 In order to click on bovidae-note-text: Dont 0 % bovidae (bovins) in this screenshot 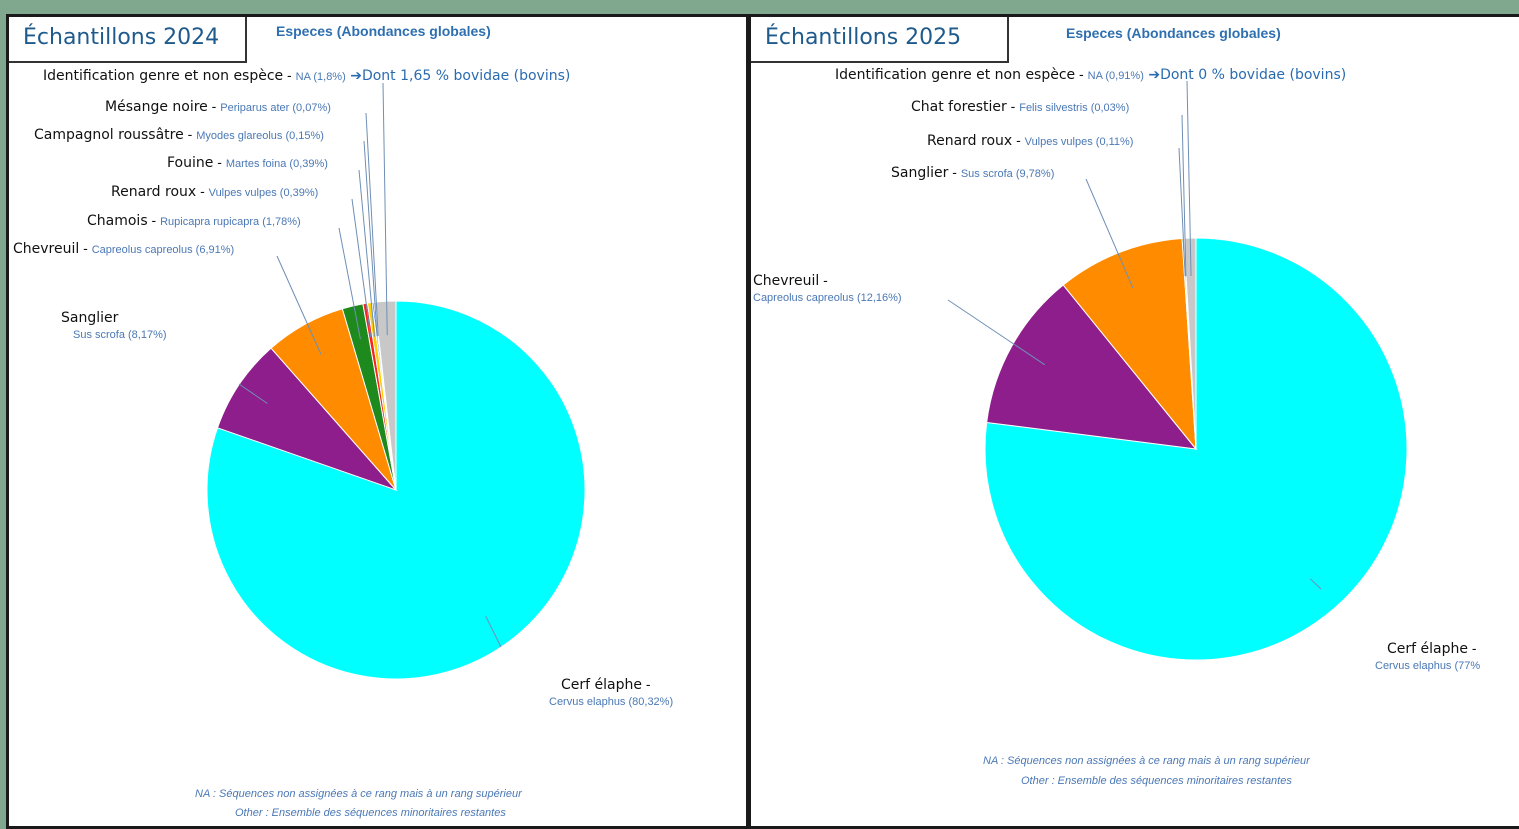, I will do `click(1253, 75)`.